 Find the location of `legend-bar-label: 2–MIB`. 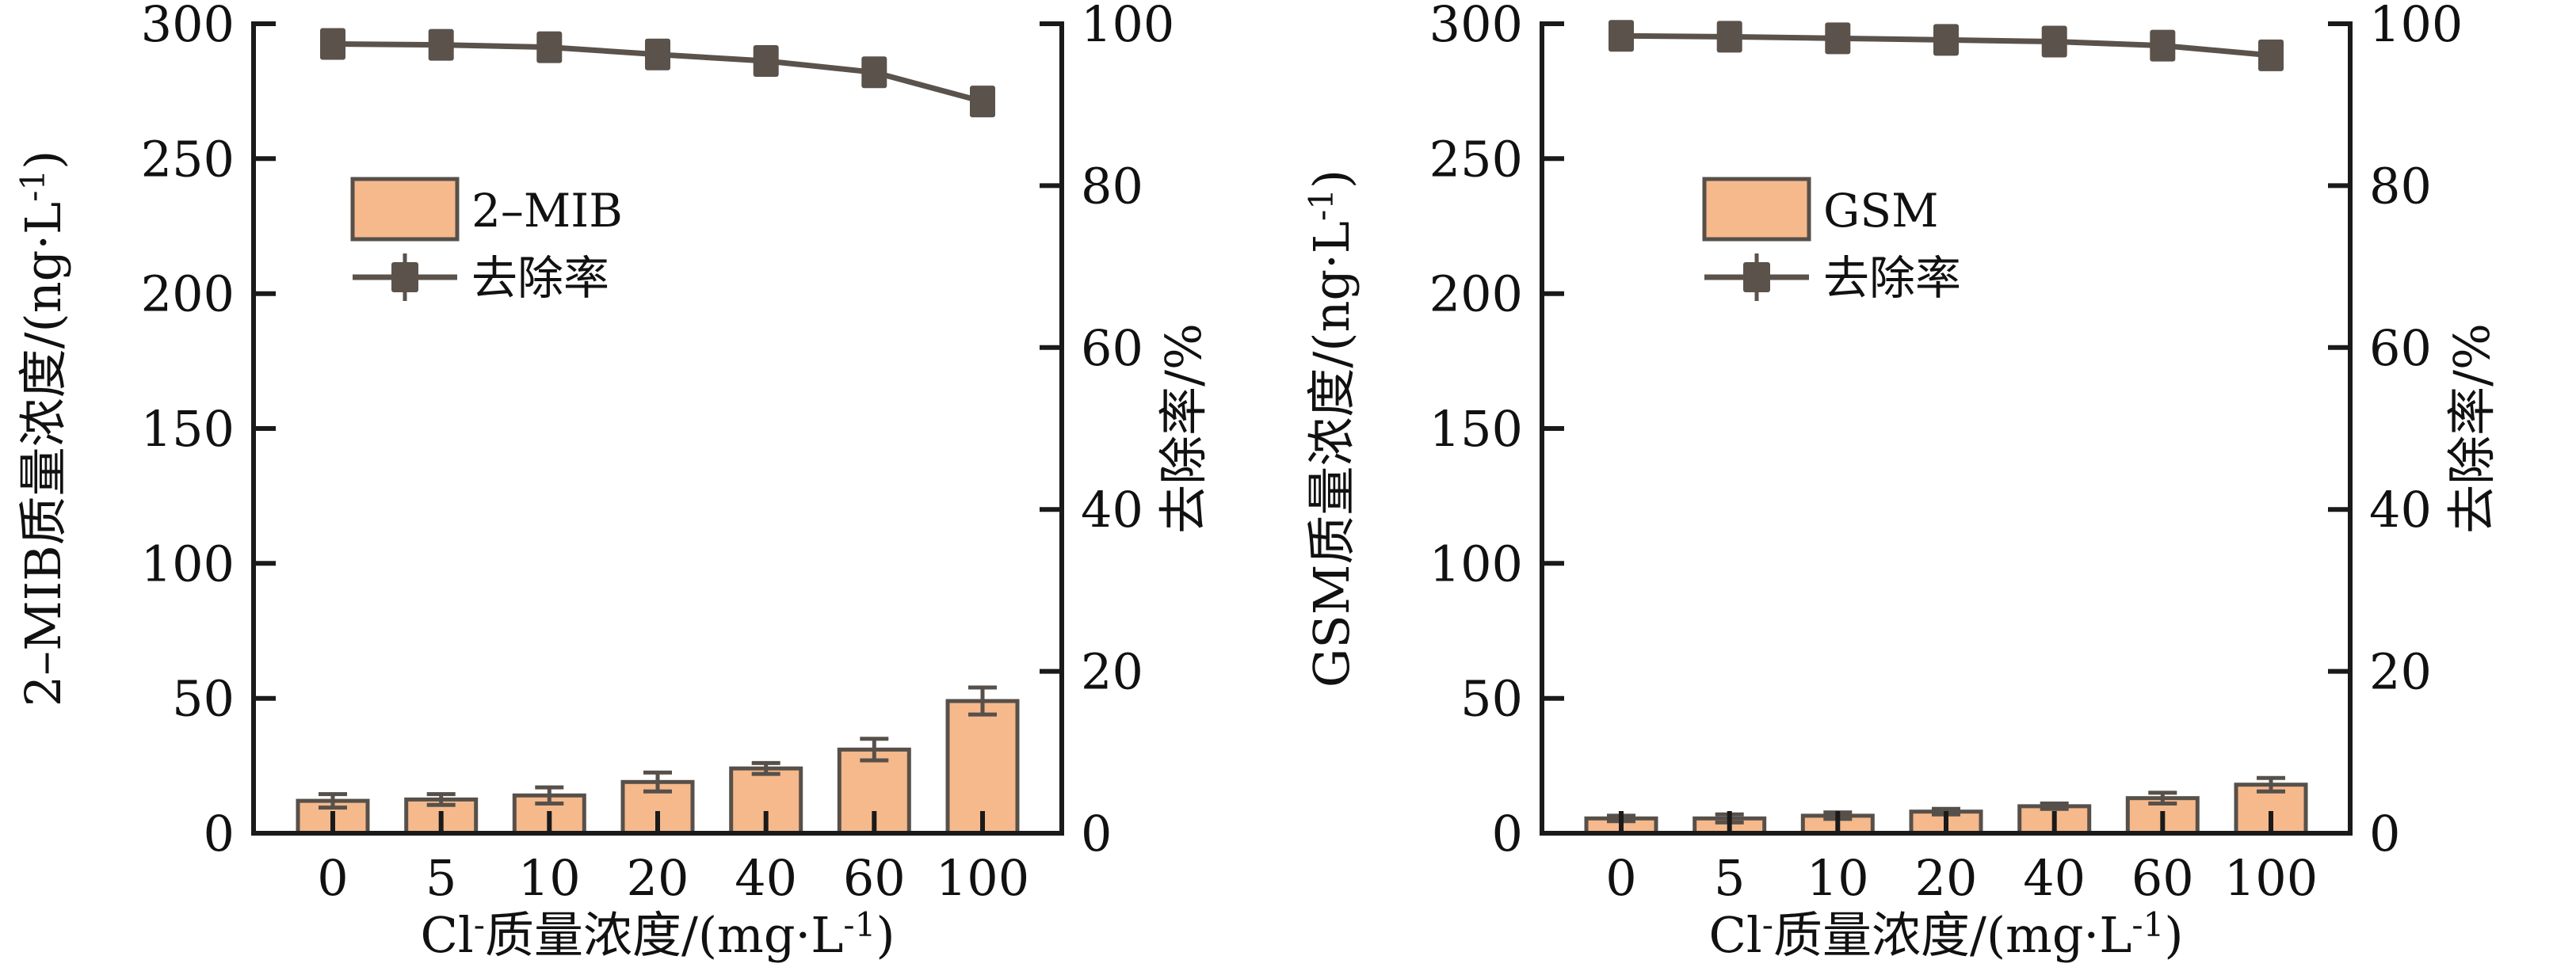

legend-bar-label: 2–MIB is located at coordinates (547, 211).